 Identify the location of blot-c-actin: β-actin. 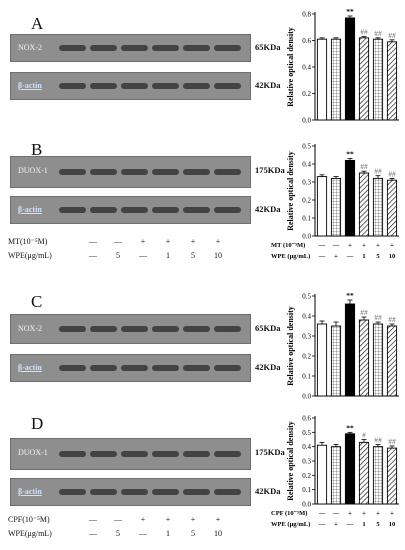
(130, 368).